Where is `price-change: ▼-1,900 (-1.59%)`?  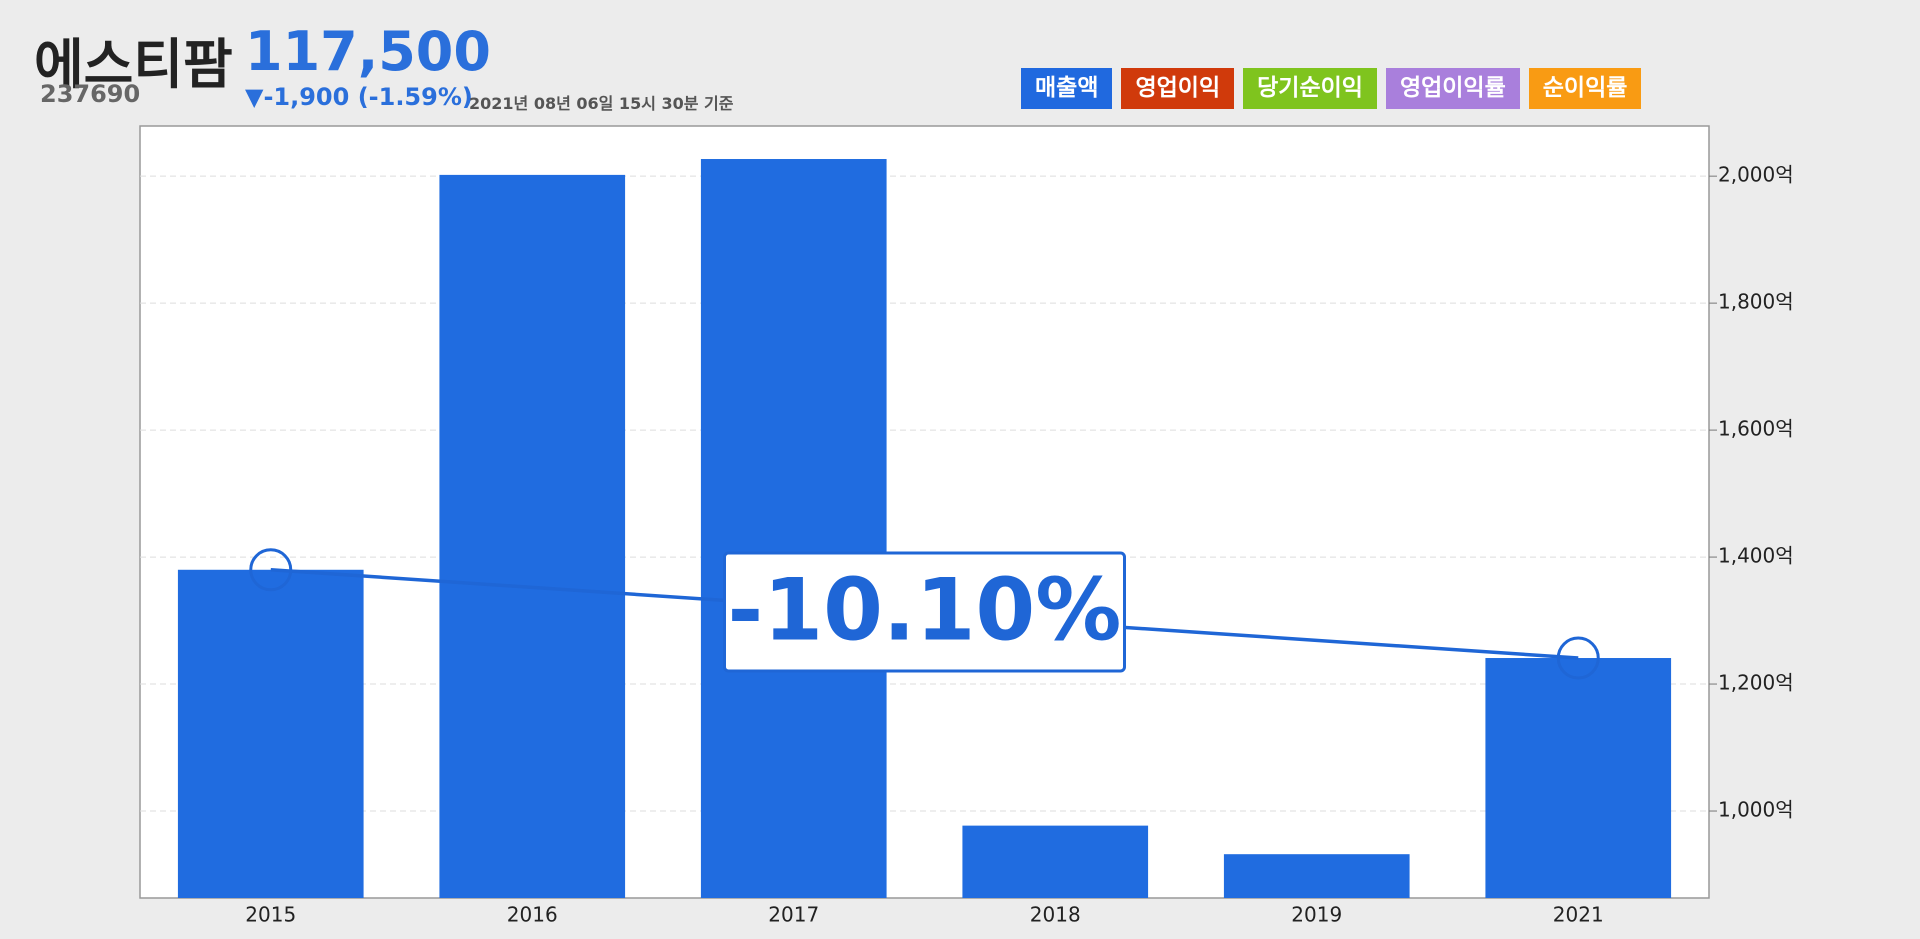
price-change: ▼-1,900 (-1.59%) is located at coordinates (359, 97).